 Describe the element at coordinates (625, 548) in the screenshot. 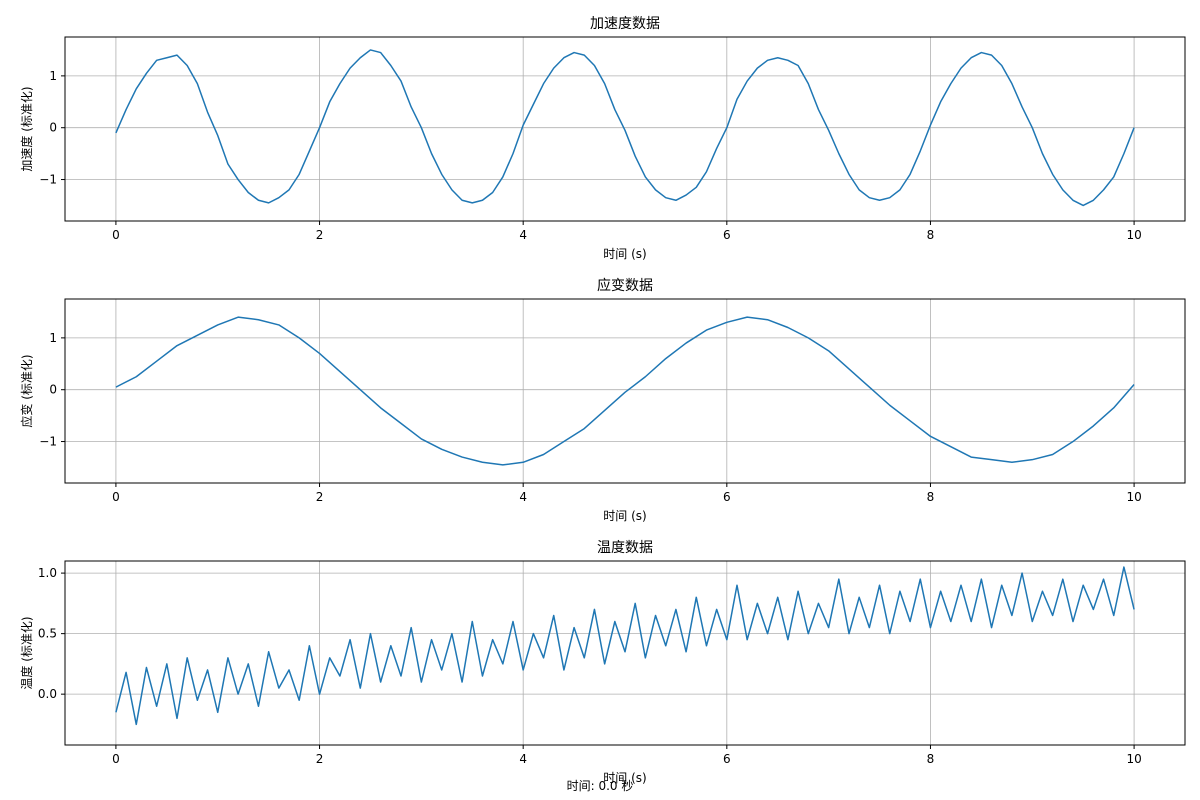

I see `chart-title: 温度数据` at that location.